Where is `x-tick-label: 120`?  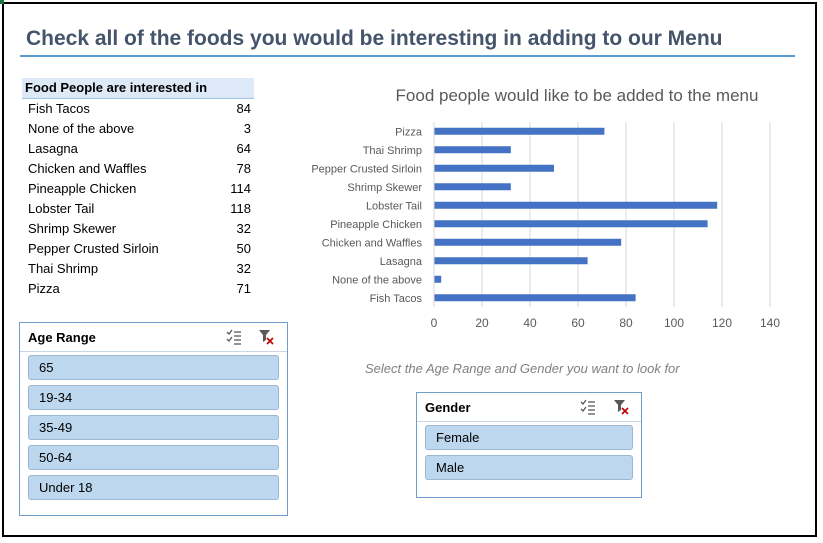 x-tick-label: 120 is located at coordinates (722, 323).